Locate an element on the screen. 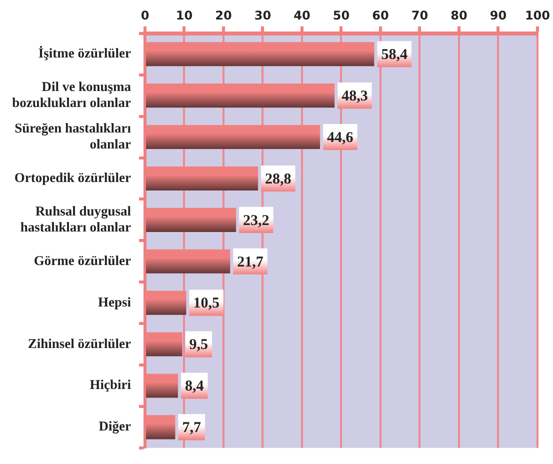  x-tick-label: 10 is located at coordinates (184, 15).